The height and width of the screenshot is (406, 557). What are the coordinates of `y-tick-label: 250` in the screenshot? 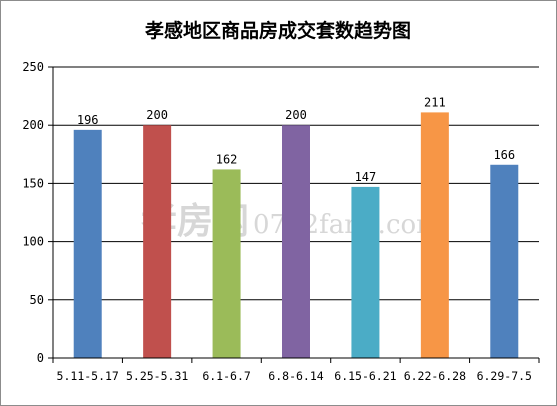 It's located at (33, 67).